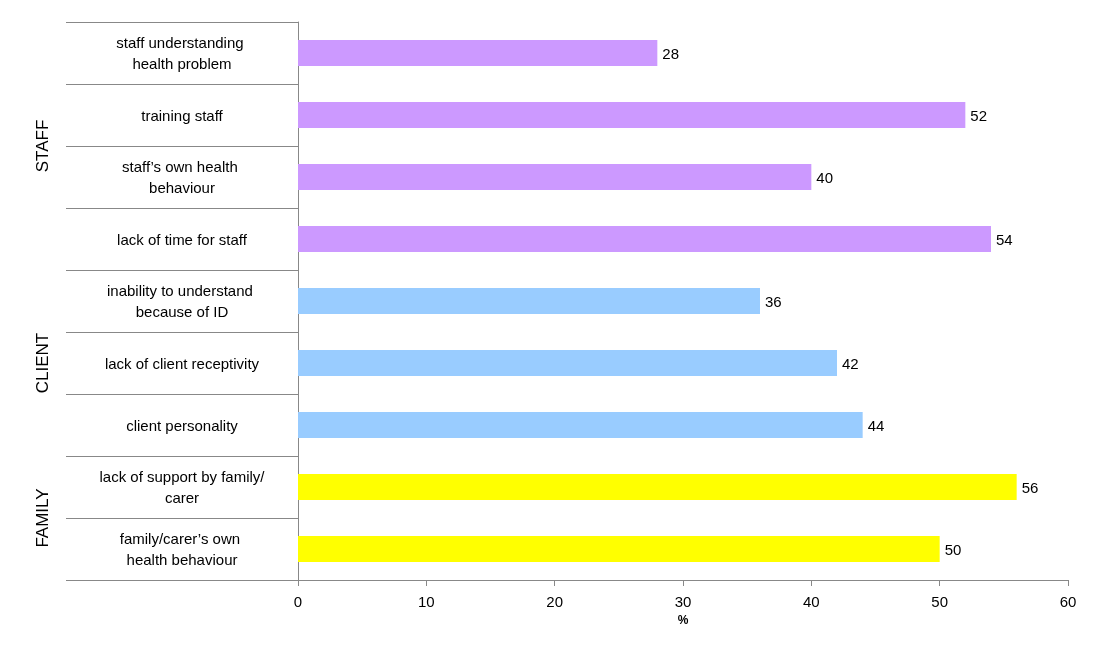  Describe the element at coordinates (182, 363) in the screenshot. I see `y-tick-label: lack of client receptivity` at that location.